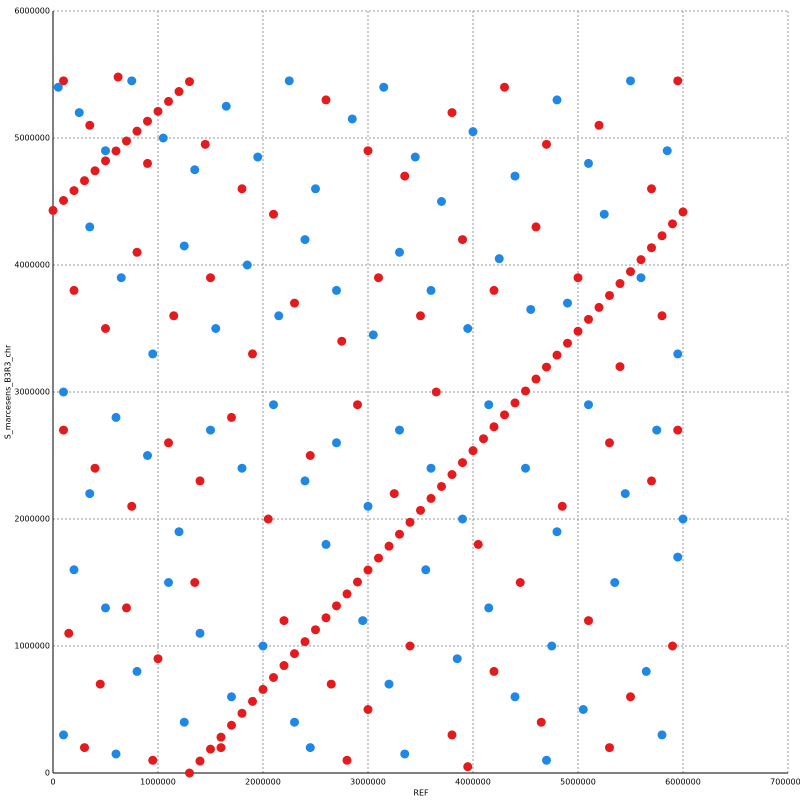  I want to click on x-tick-label: 6000000, so click(683, 782).